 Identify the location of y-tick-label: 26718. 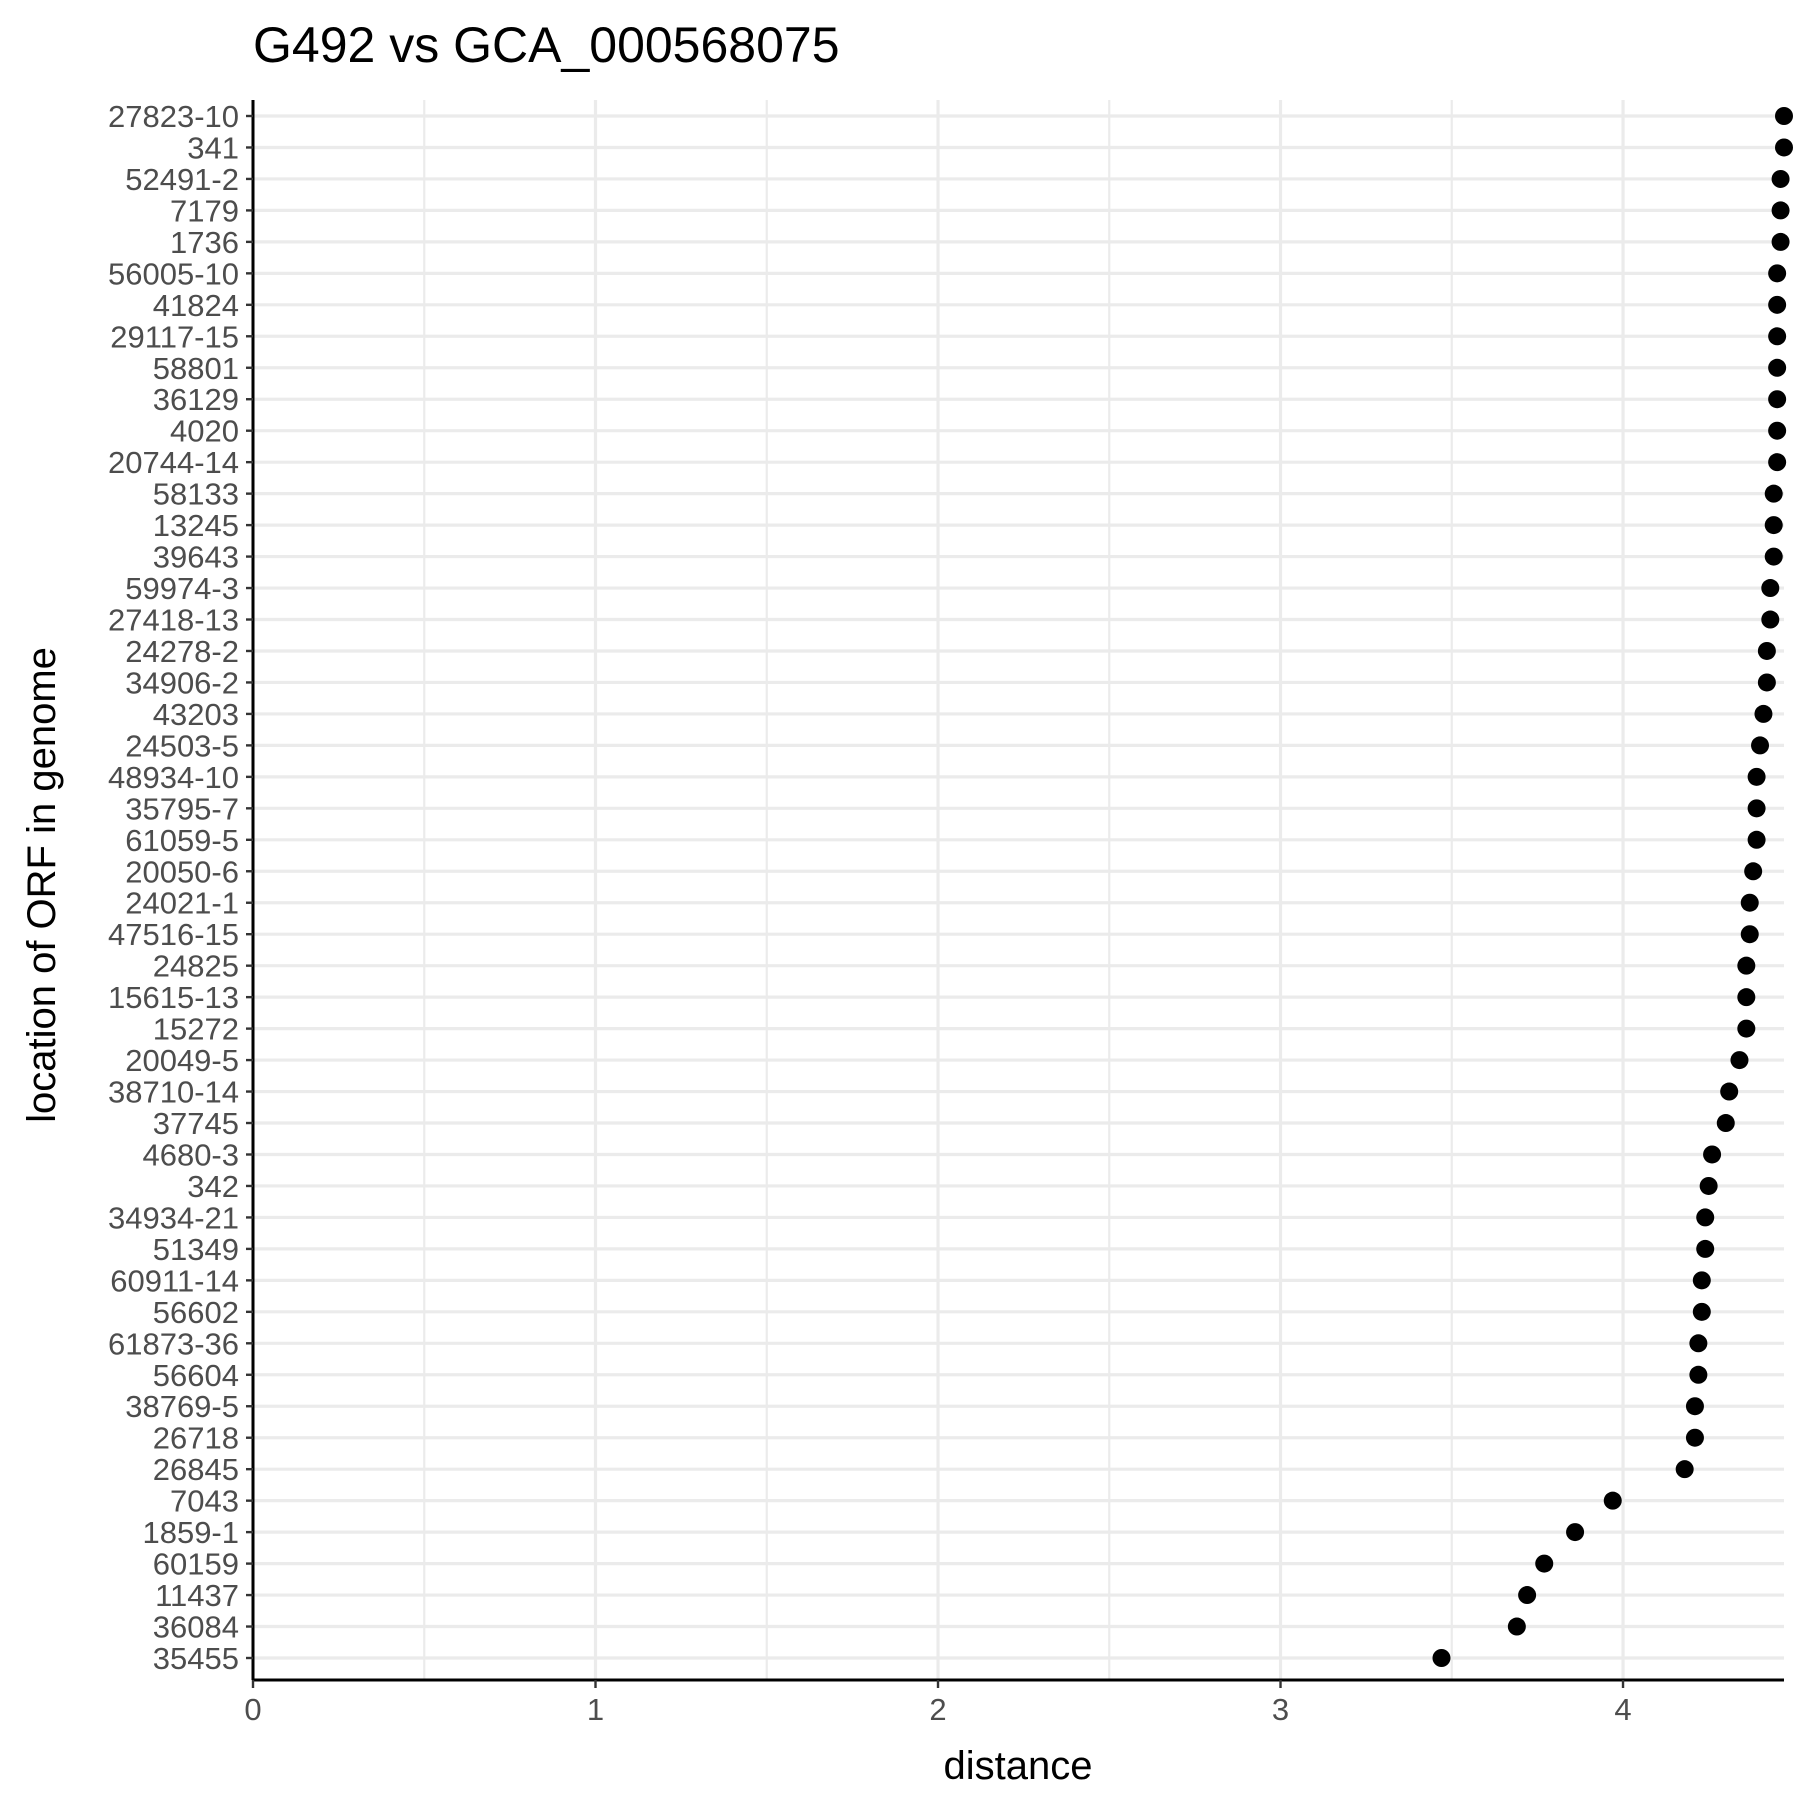
(196, 1438).